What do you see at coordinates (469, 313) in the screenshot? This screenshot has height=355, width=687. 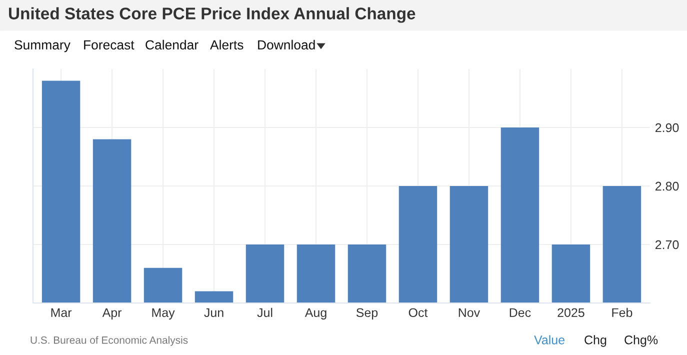 I see `x-tick-label: Nov` at bounding box center [469, 313].